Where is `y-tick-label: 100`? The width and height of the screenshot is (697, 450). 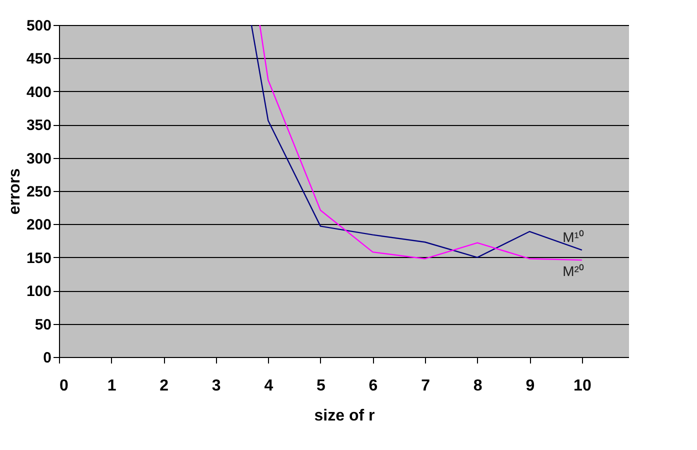 y-tick-label: 100 is located at coordinates (39, 291).